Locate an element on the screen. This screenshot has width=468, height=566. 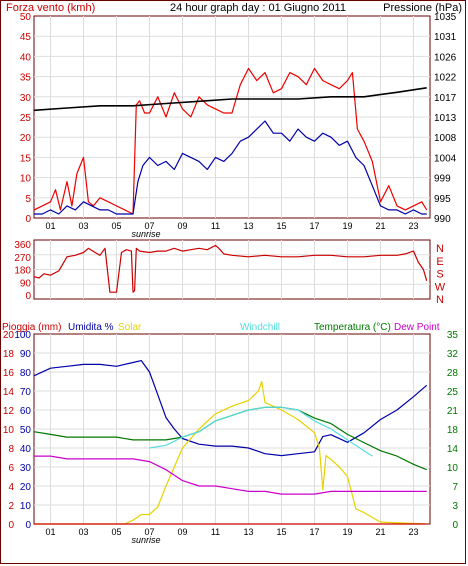
wind-tick-label: 10 is located at coordinates (26, 179).